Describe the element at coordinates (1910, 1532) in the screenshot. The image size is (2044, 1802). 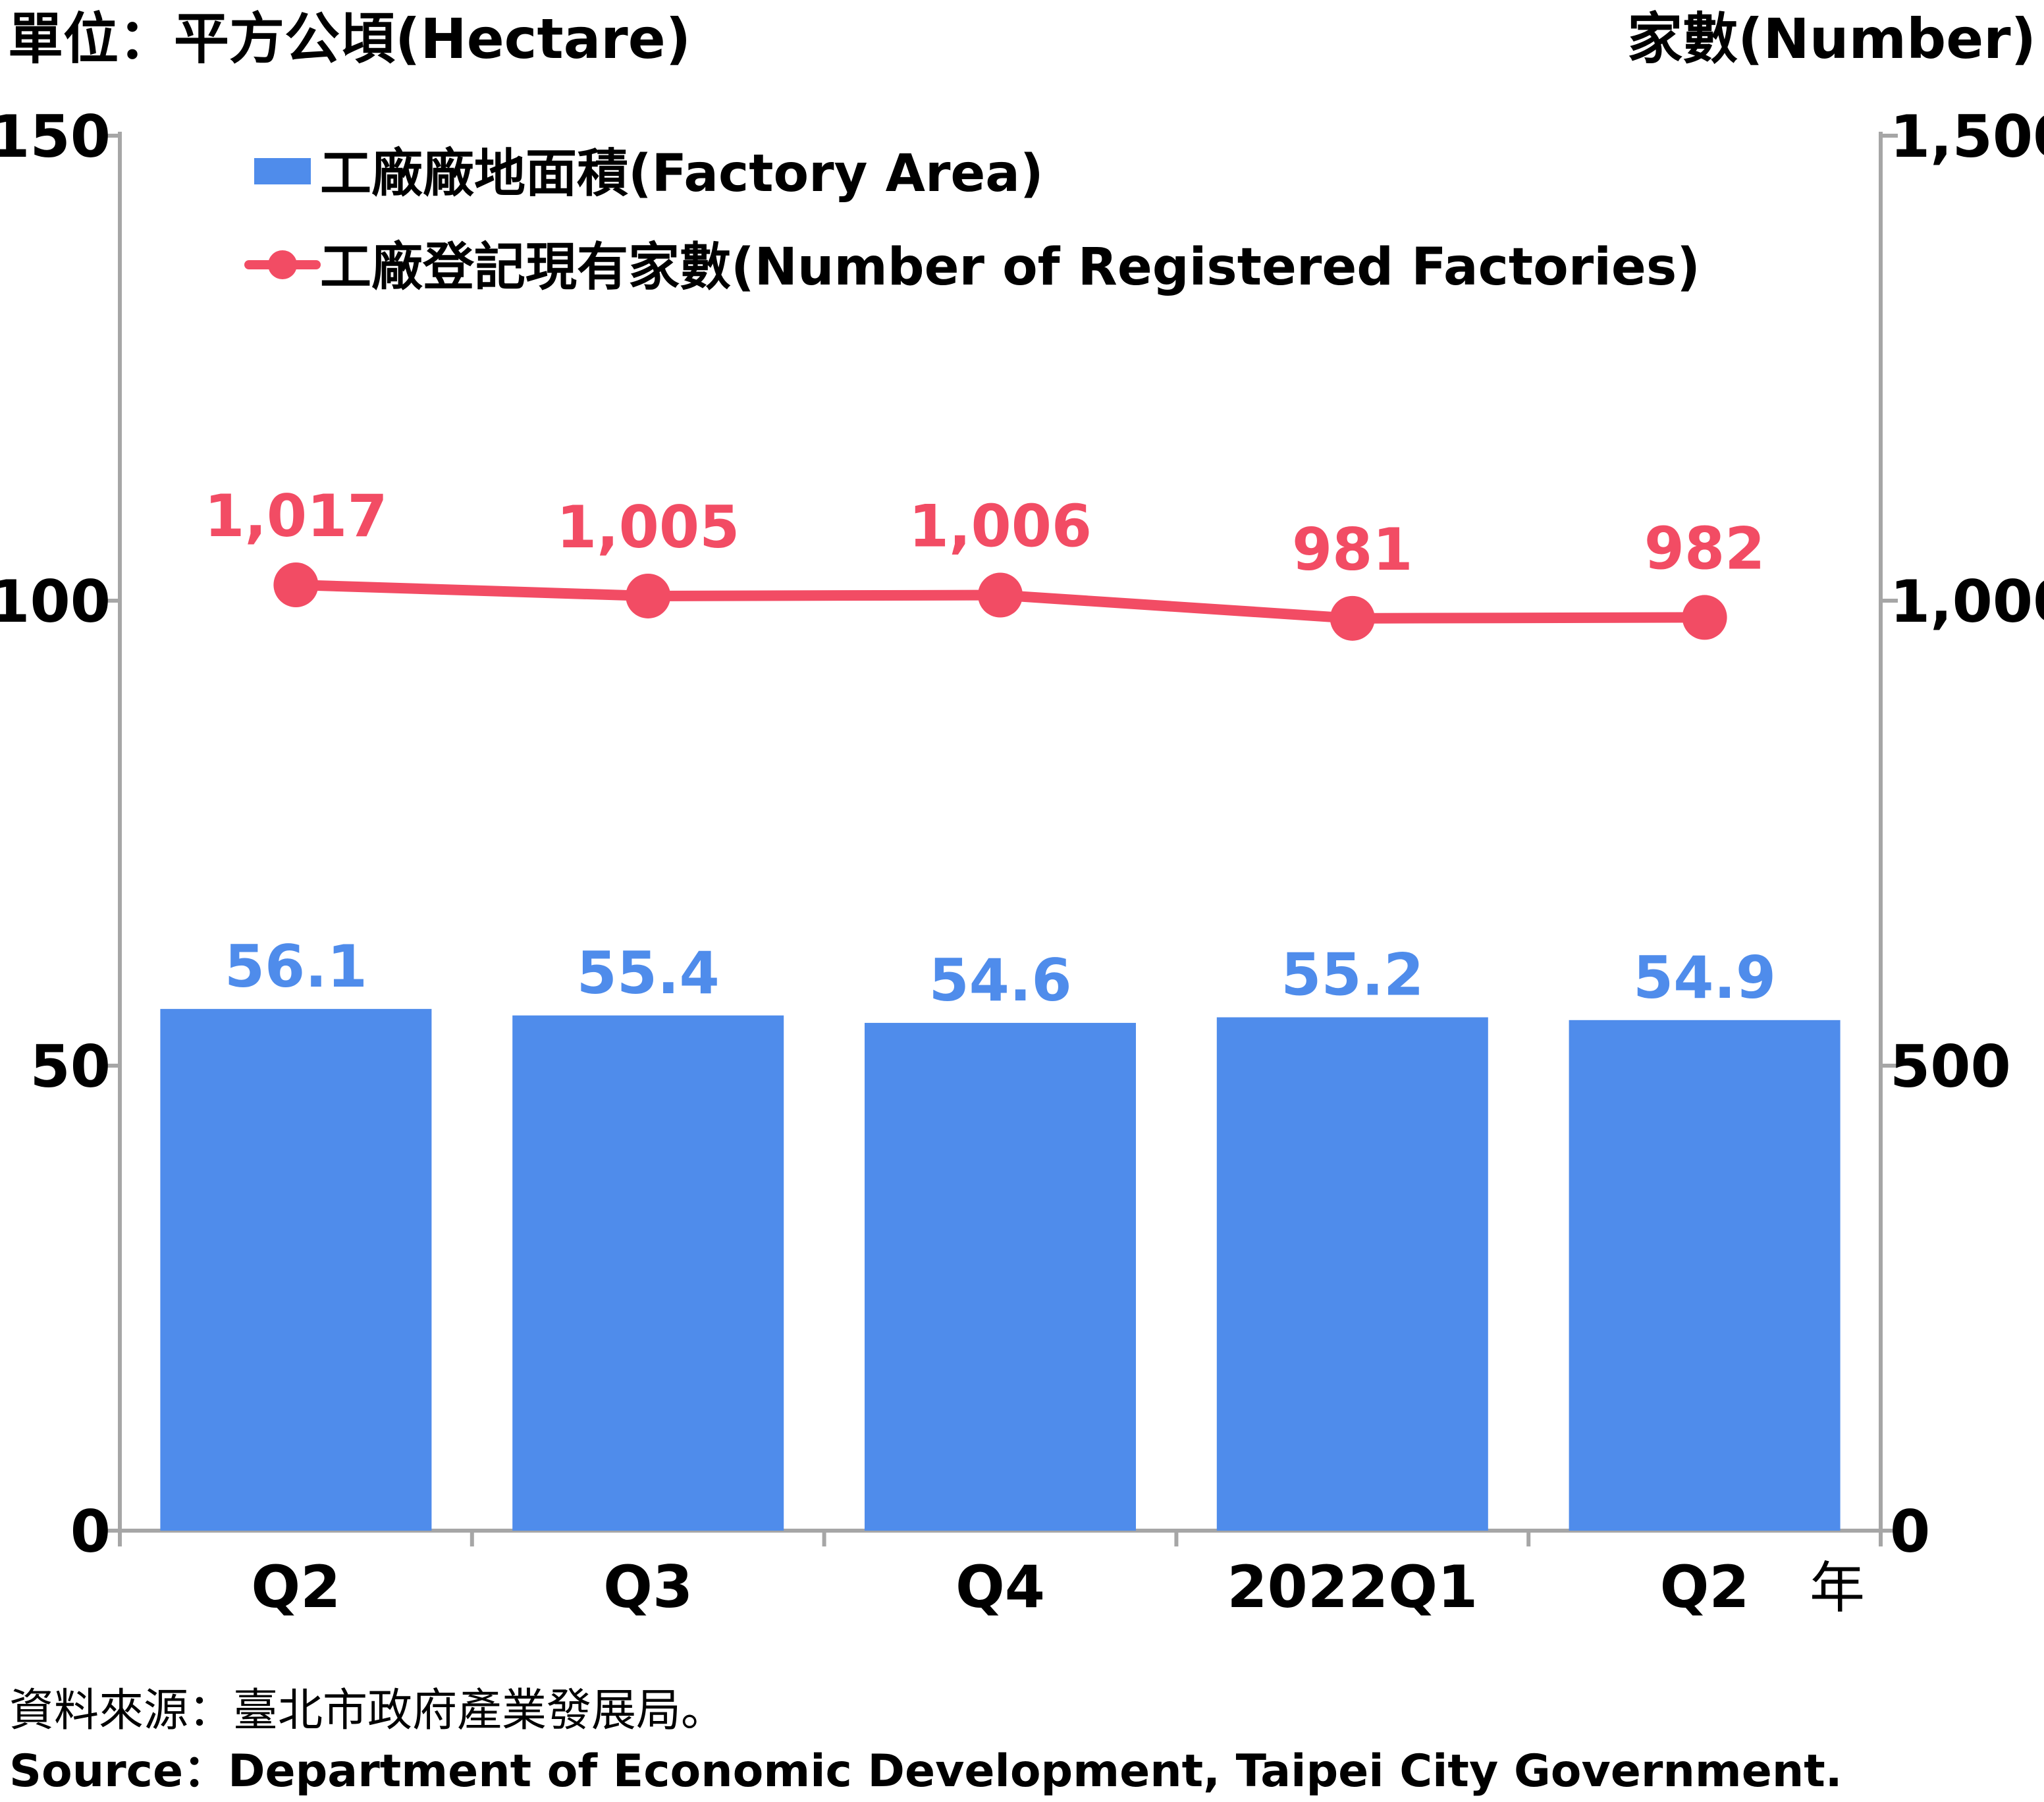
I see `right-tick-label: 0` at that location.